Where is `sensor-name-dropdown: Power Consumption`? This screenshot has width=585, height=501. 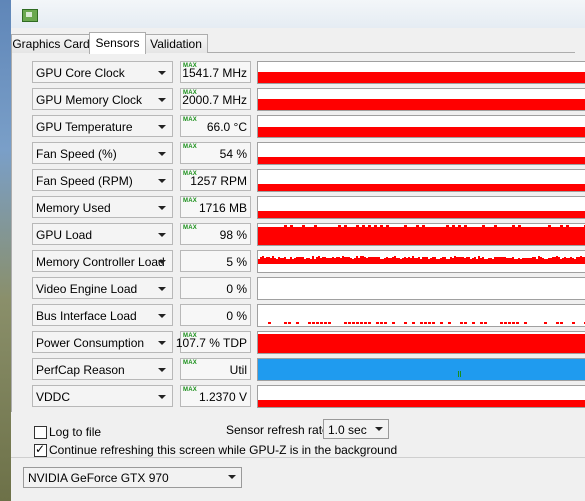
sensor-name-dropdown: Power Consumption is located at coordinates (102, 342).